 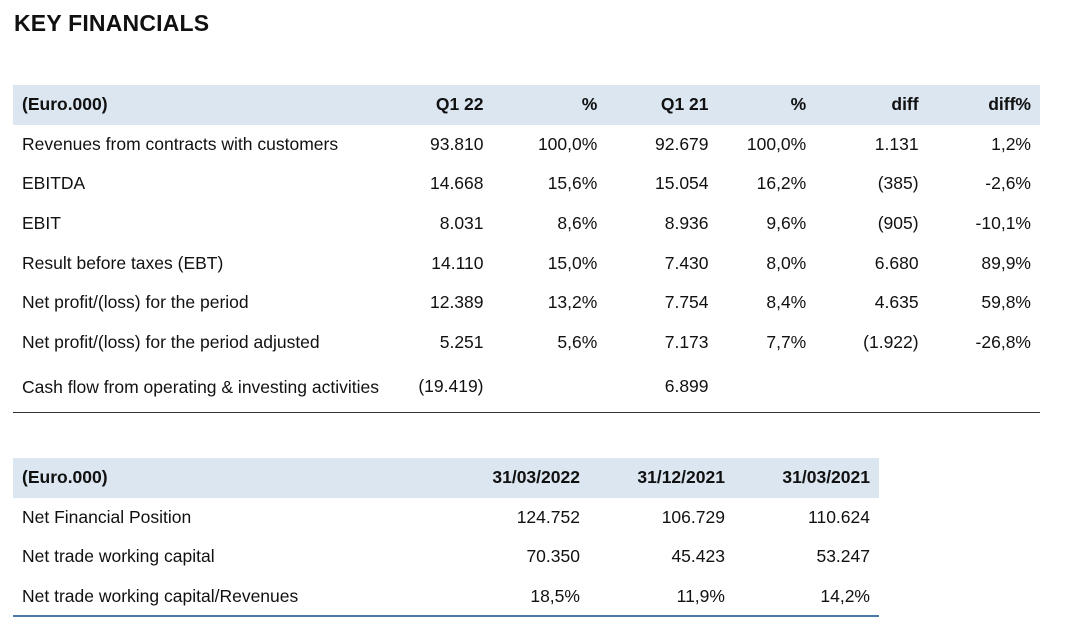 I want to click on table-cell: 92.679, so click(x=682, y=143).